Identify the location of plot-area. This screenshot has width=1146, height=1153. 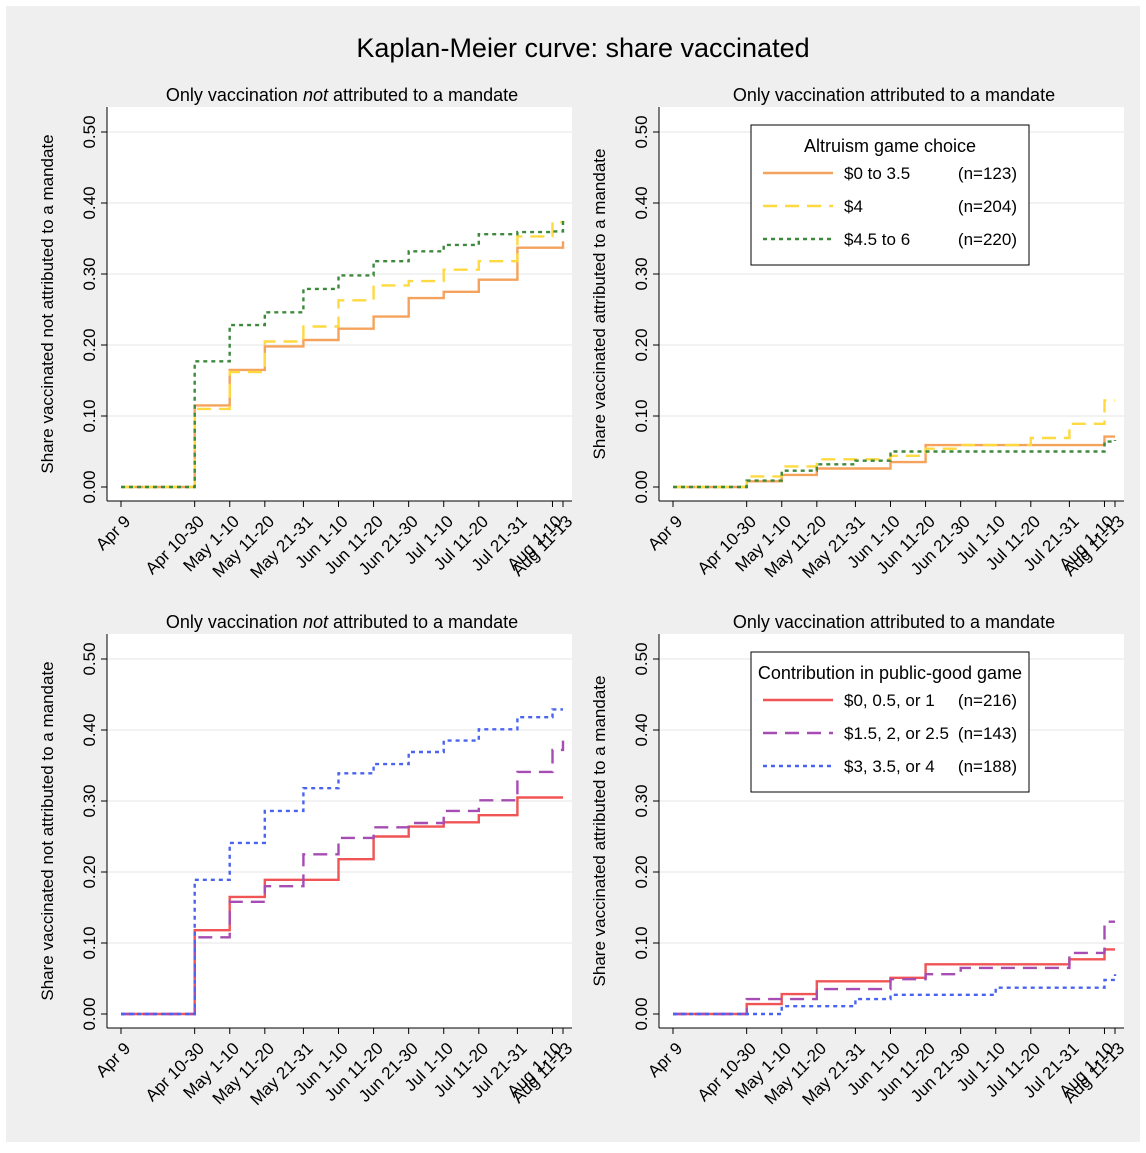
(339, 831).